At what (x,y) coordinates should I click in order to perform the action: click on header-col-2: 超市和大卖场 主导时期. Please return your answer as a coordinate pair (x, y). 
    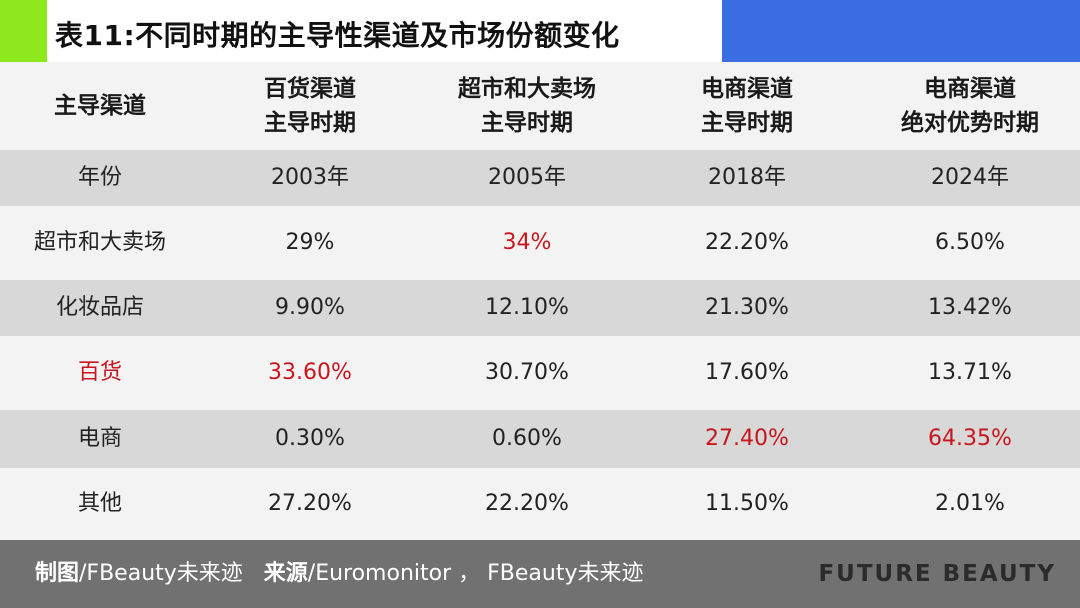
    Looking at the image, I should click on (527, 106).